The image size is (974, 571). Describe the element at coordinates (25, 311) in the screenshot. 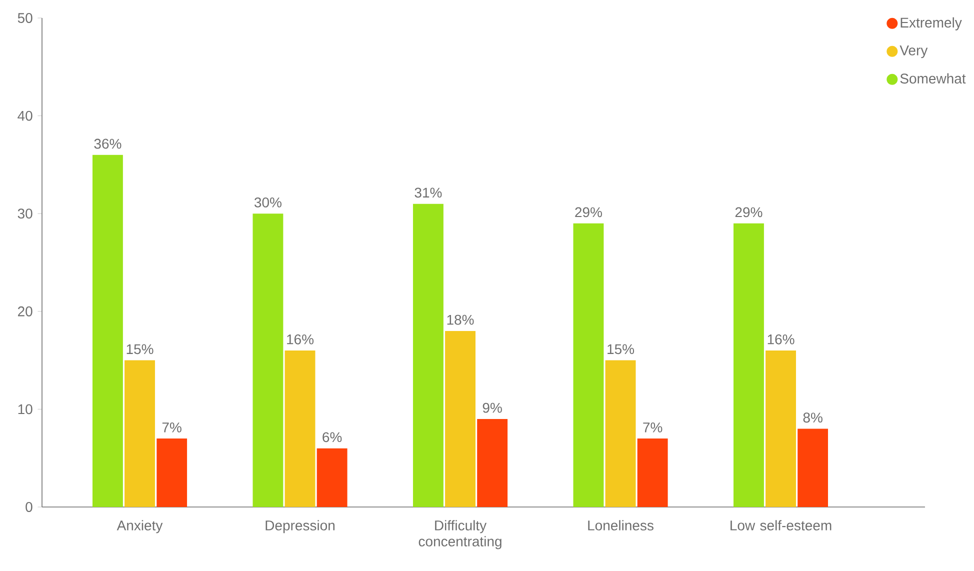

I see `y-tick-label: 20` at that location.